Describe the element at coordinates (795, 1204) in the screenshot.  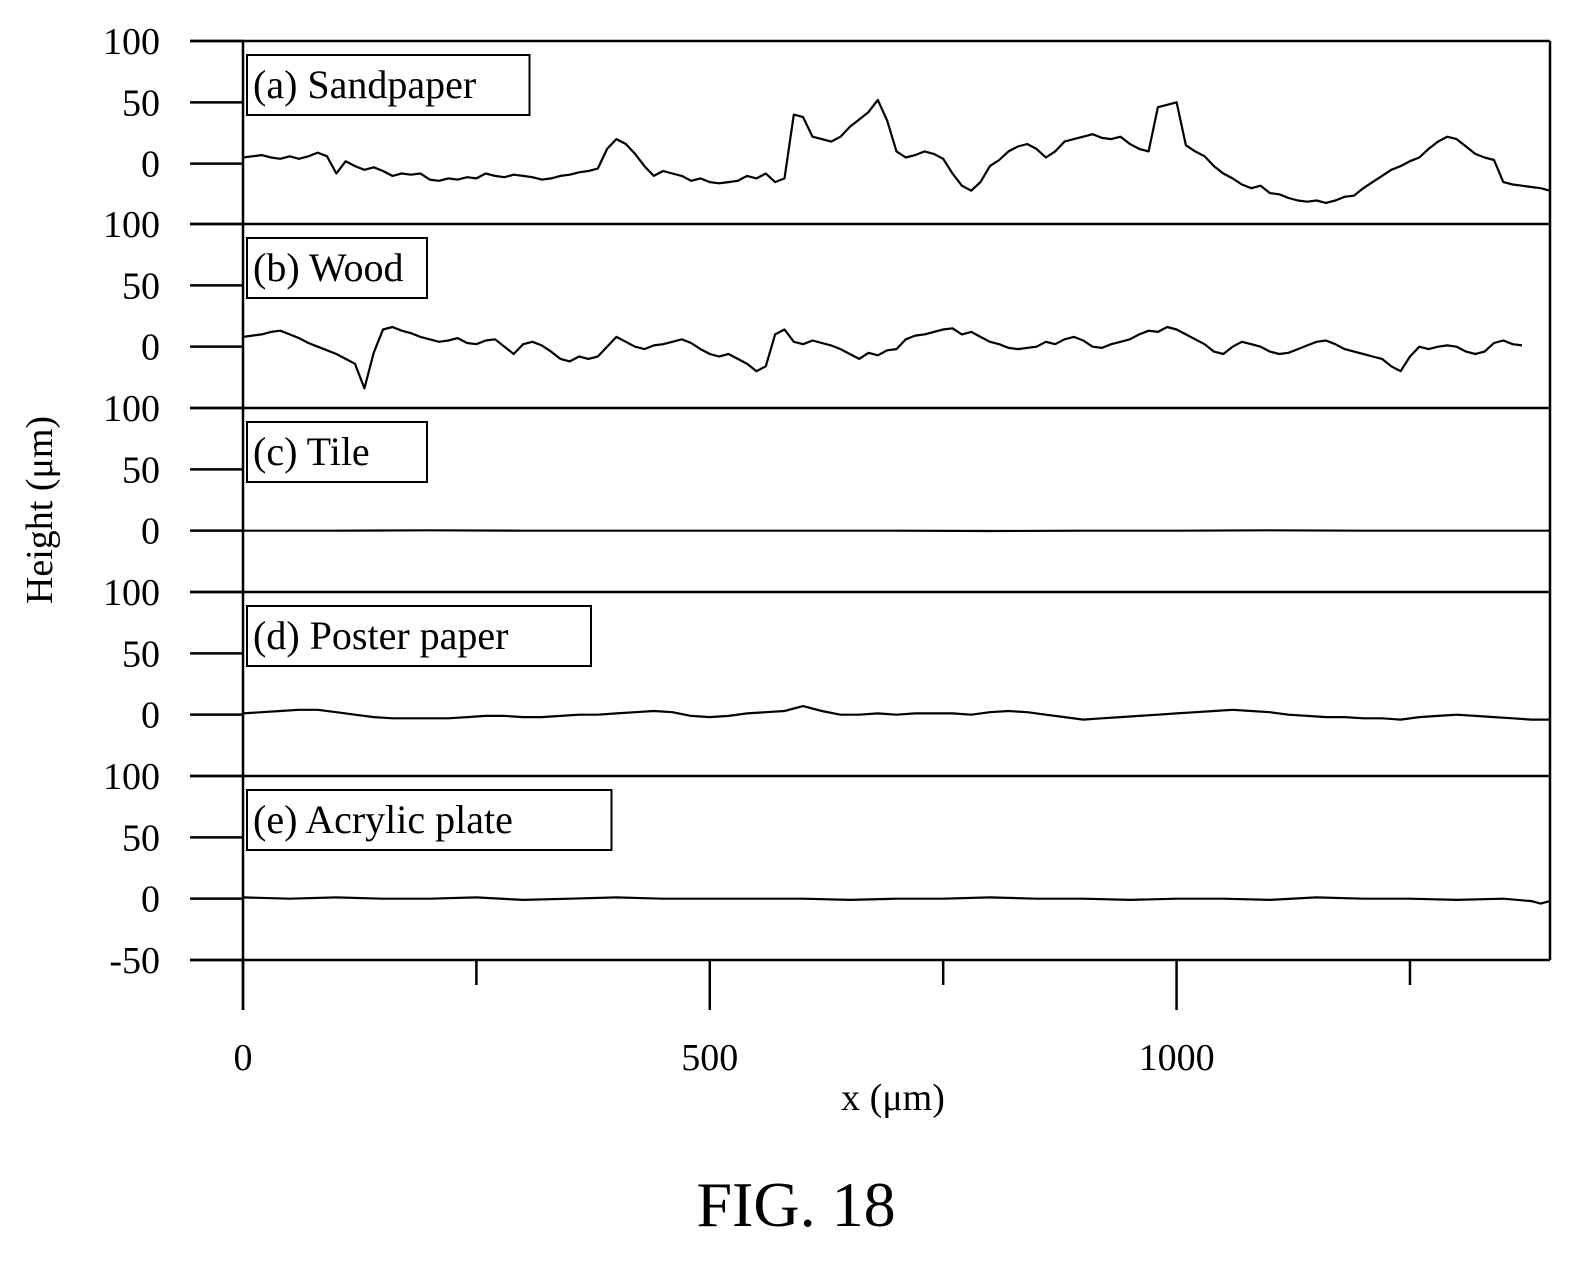
I see `figure-caption: FIG. 18` at that location.